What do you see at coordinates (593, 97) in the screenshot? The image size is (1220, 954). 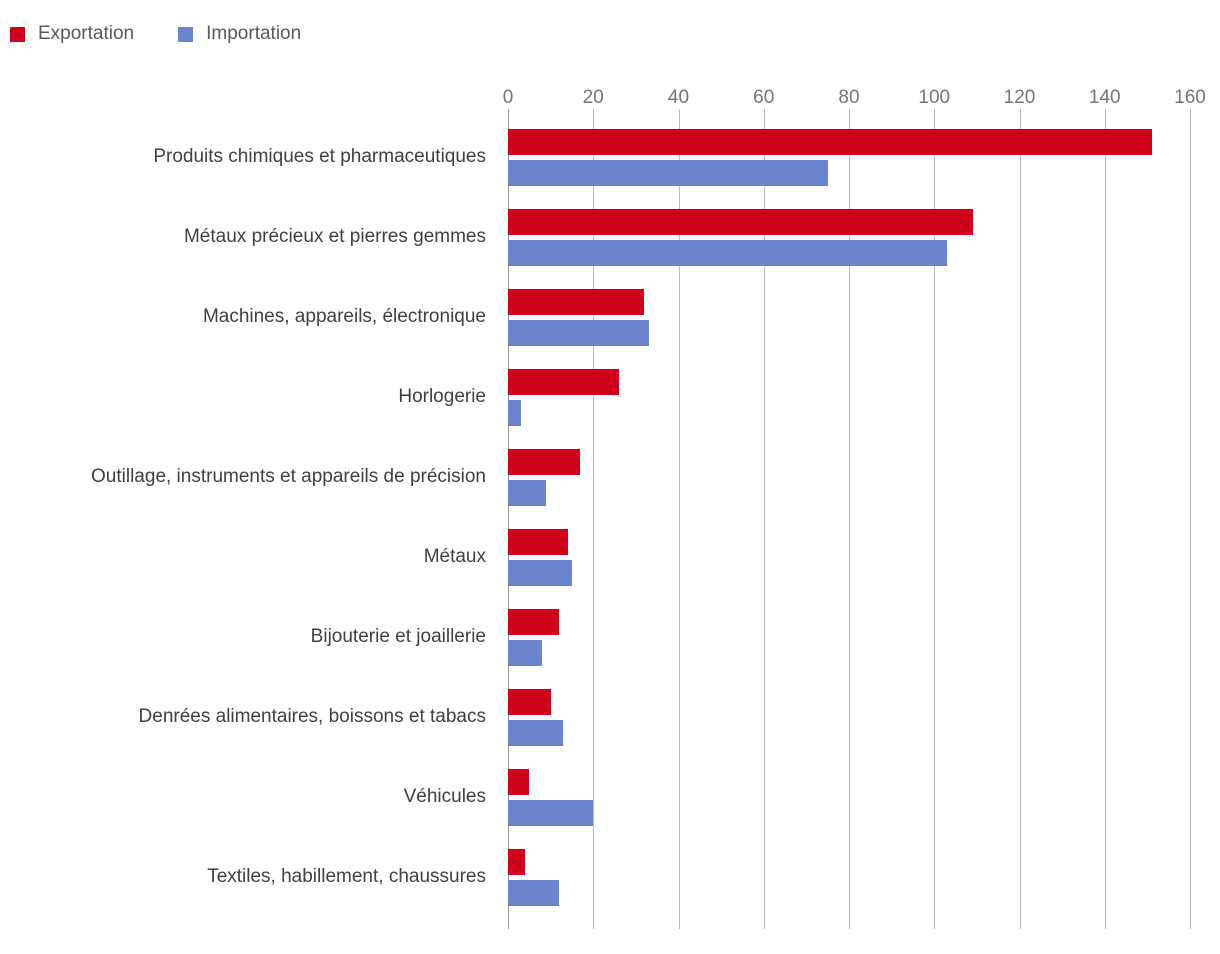 I see `axis-tick-label: 20` at bounding box center [593, 97].